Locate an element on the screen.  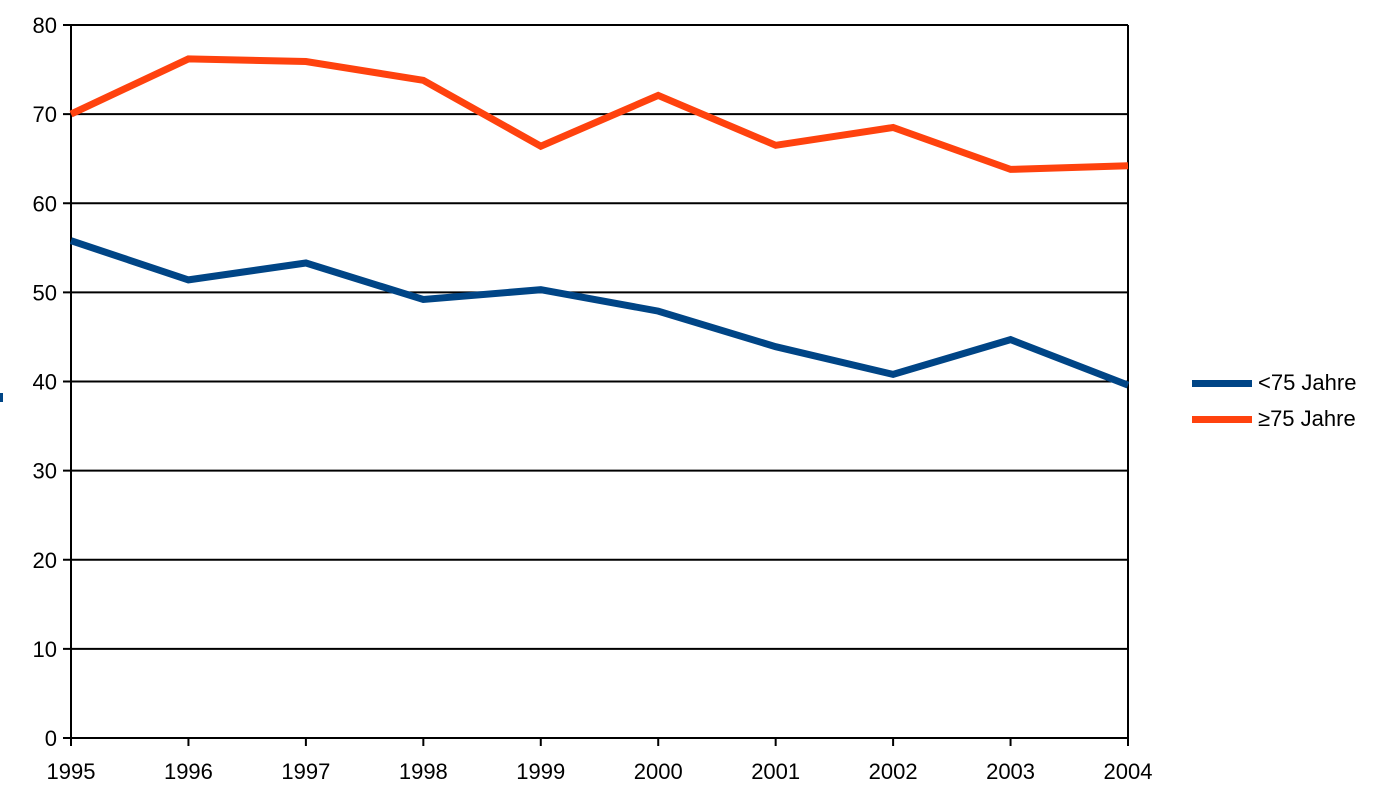
legend-item-75-plus: ≥75 Jahre is located at coordinates (1274, 419).